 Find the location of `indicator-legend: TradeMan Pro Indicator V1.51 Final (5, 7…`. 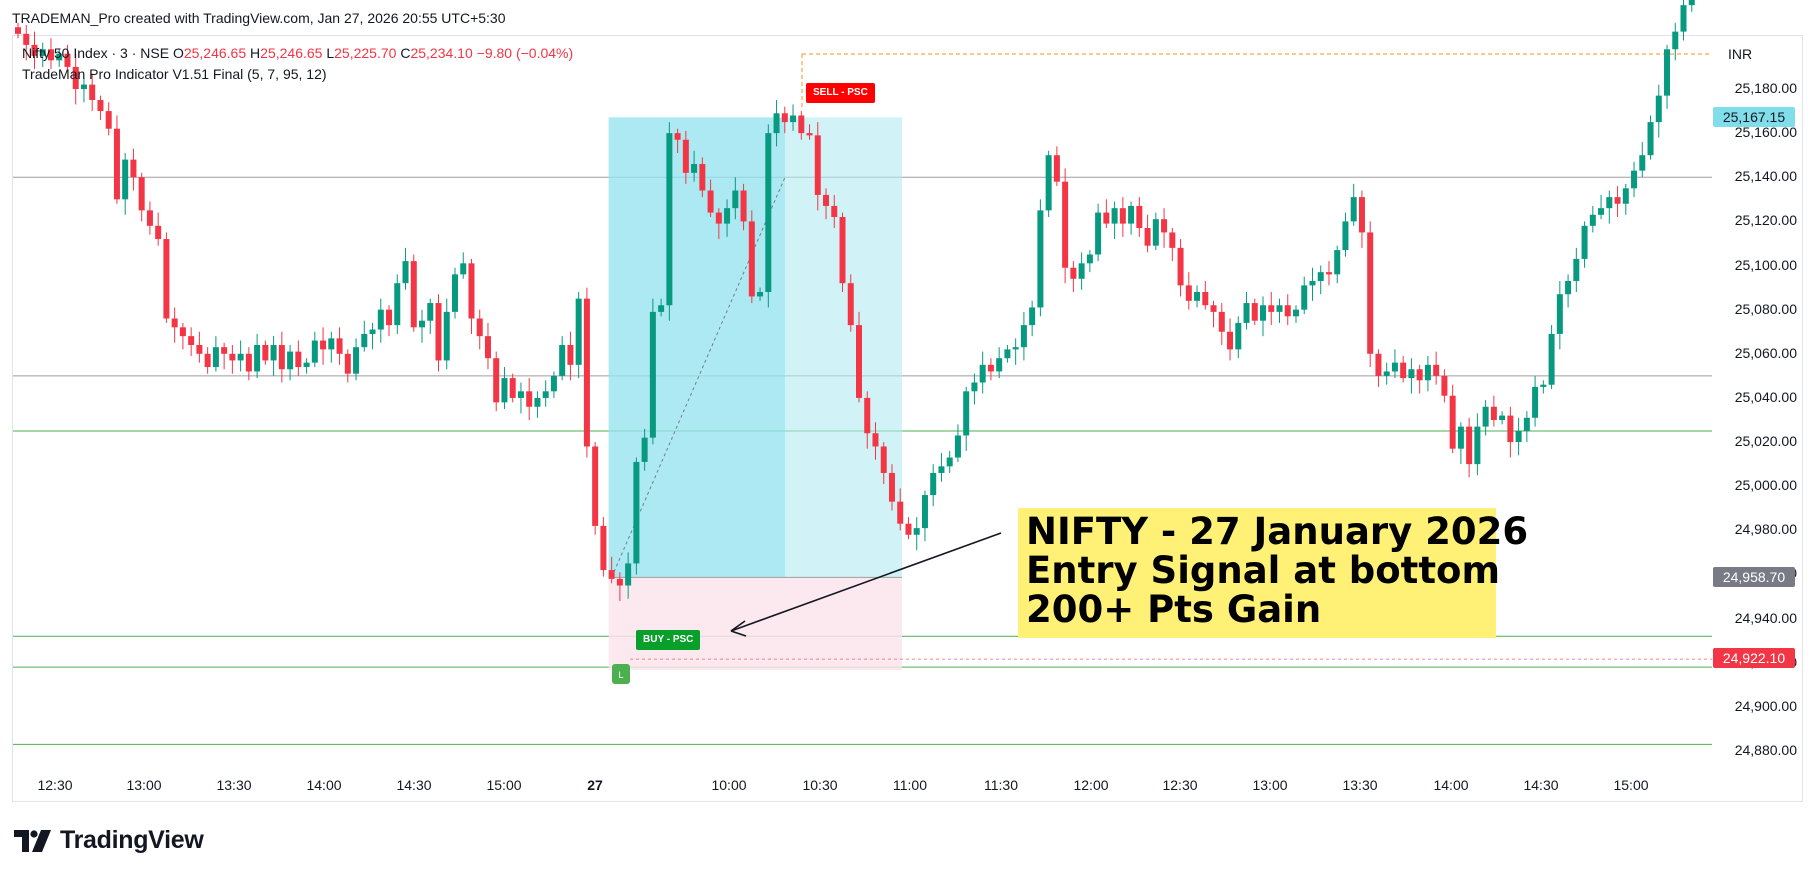

indicator-legend: TradeMan Pro Indicator V1.51 Final (5, 7… is located at coordinates (174, 74).